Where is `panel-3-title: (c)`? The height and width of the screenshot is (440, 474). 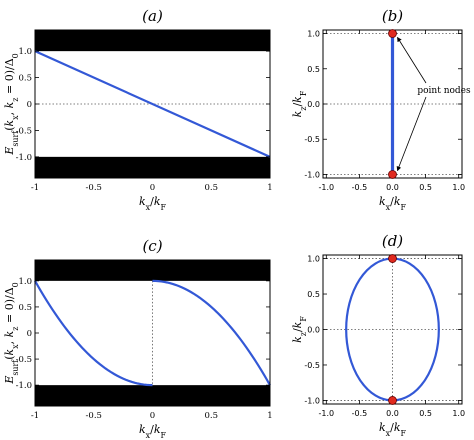
panel-3-title: (c) is located at coordinates (152, 246).